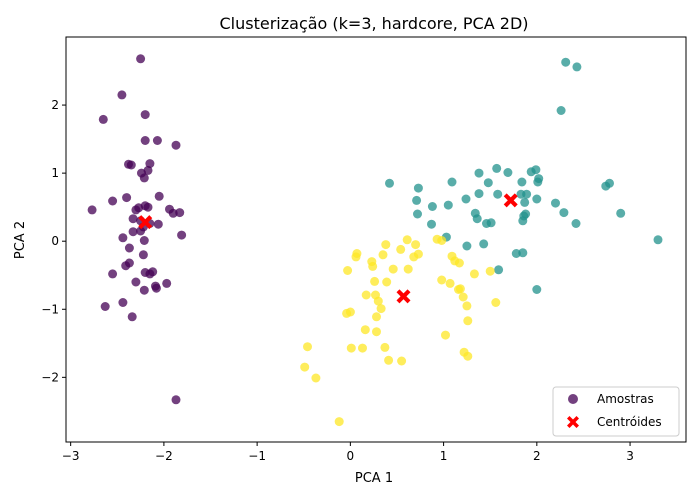  What do you see at coordinates (625, 399) in the screenshot?
I see `legend-label-amostras: Amostras` at bounding box center [625, 399].